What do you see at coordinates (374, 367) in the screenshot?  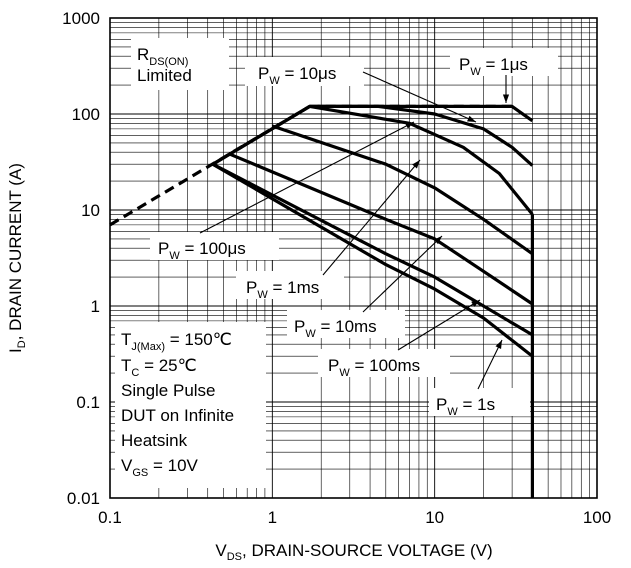 I see `pw-100ms-label: PW = 100ms` at bounding box center [374, 367].